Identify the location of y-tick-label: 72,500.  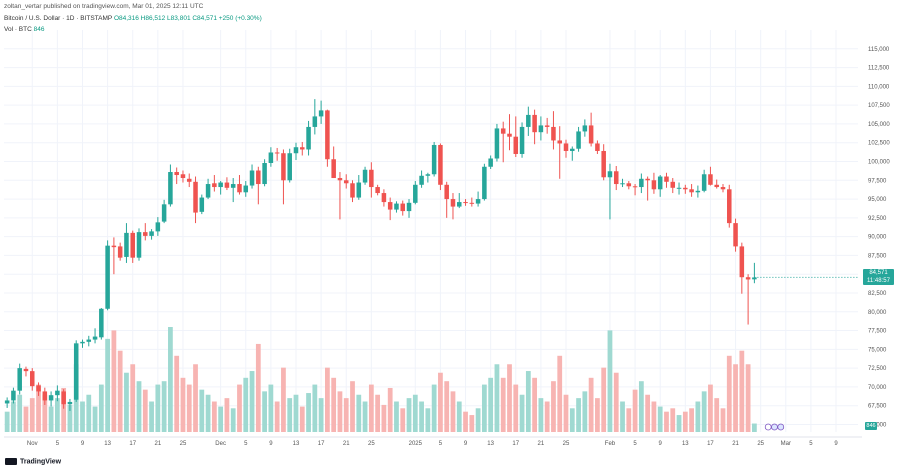
(877, 369).